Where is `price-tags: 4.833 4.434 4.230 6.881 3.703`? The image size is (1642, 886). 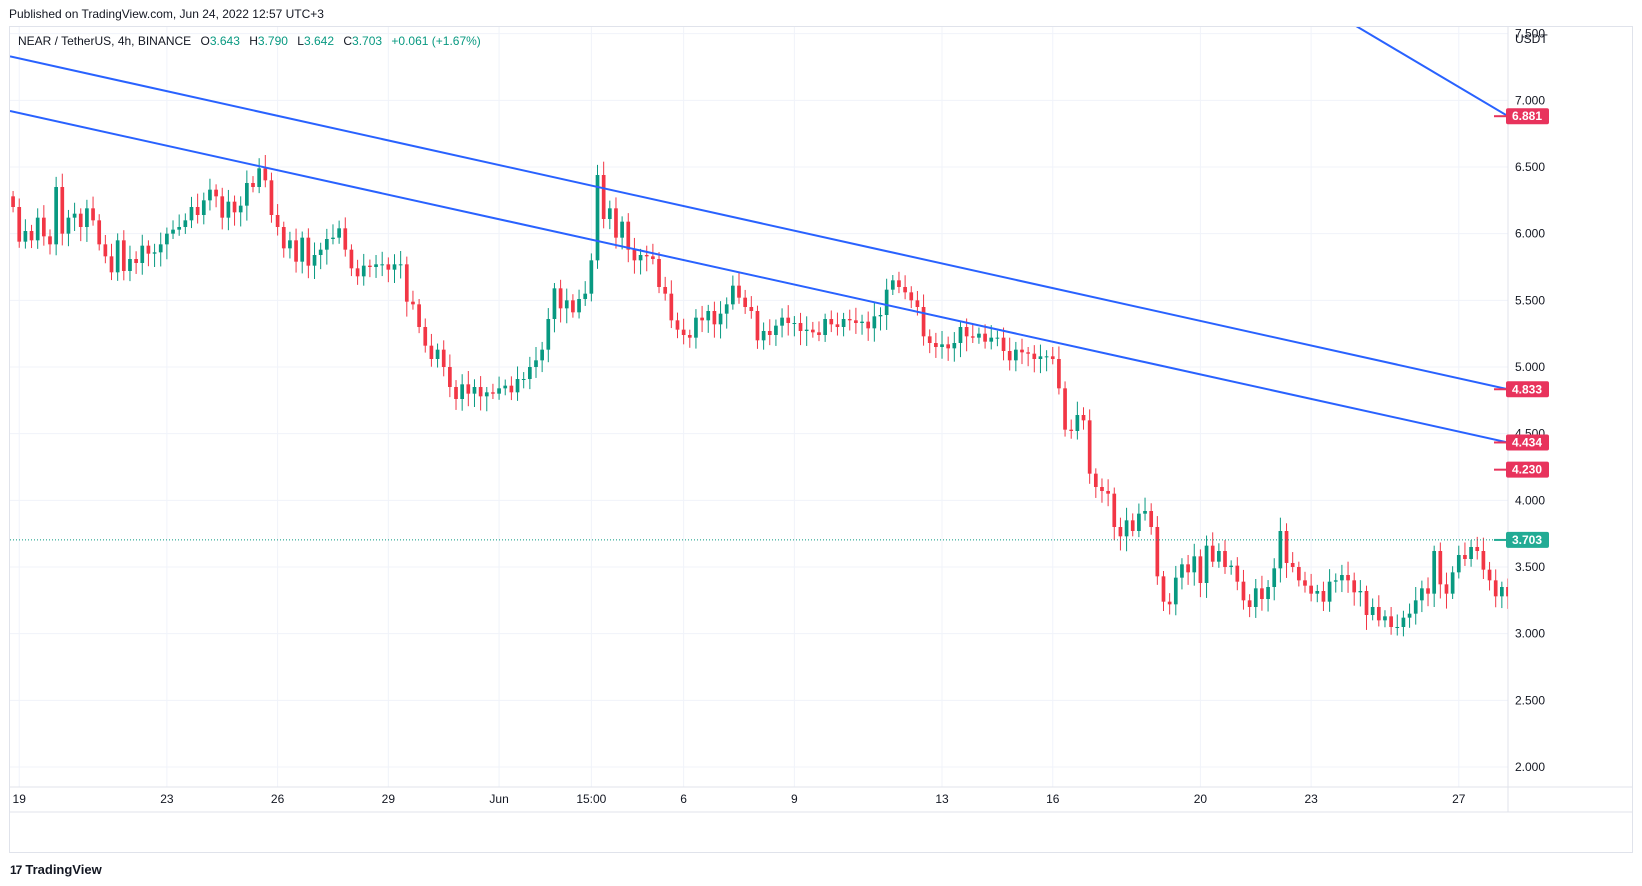
price-tags: 4.833 4.434 4.230 6.881 3.703 is located at coordinates (1521, 328).